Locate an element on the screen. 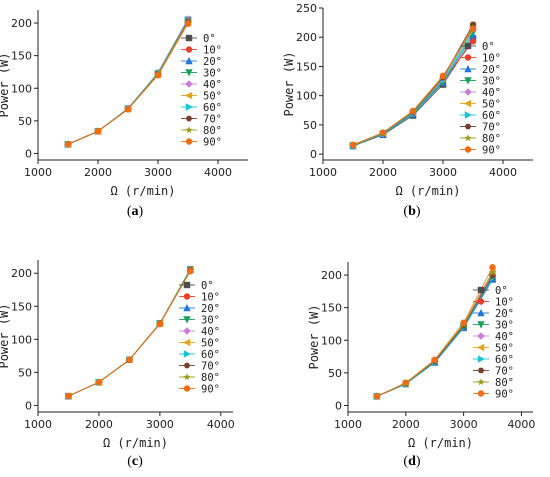 This screenshot has width=550, height=477. legend-label: 40° is located at coordinates (210, 332).